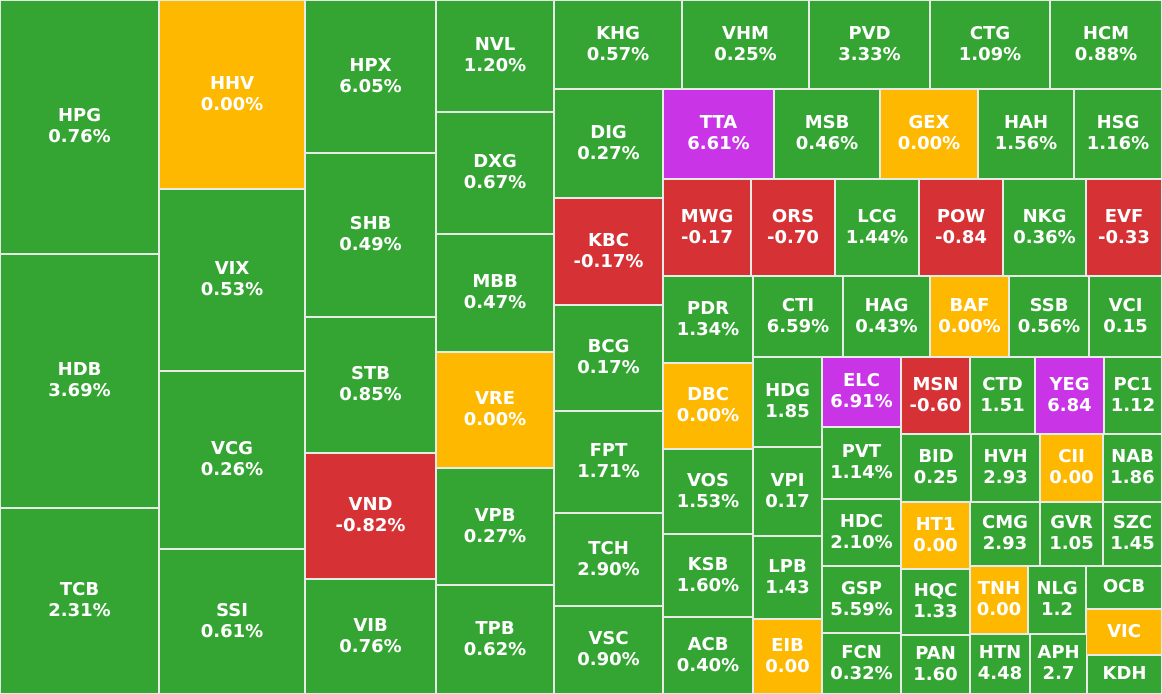 Image resolution: width=1162 pixels, height=694 pixels. What do you see at coordinates (370, 76) in the screenshot?
I see `tile-hpx: HPX 6.05%` at bounding box center [370, 76].